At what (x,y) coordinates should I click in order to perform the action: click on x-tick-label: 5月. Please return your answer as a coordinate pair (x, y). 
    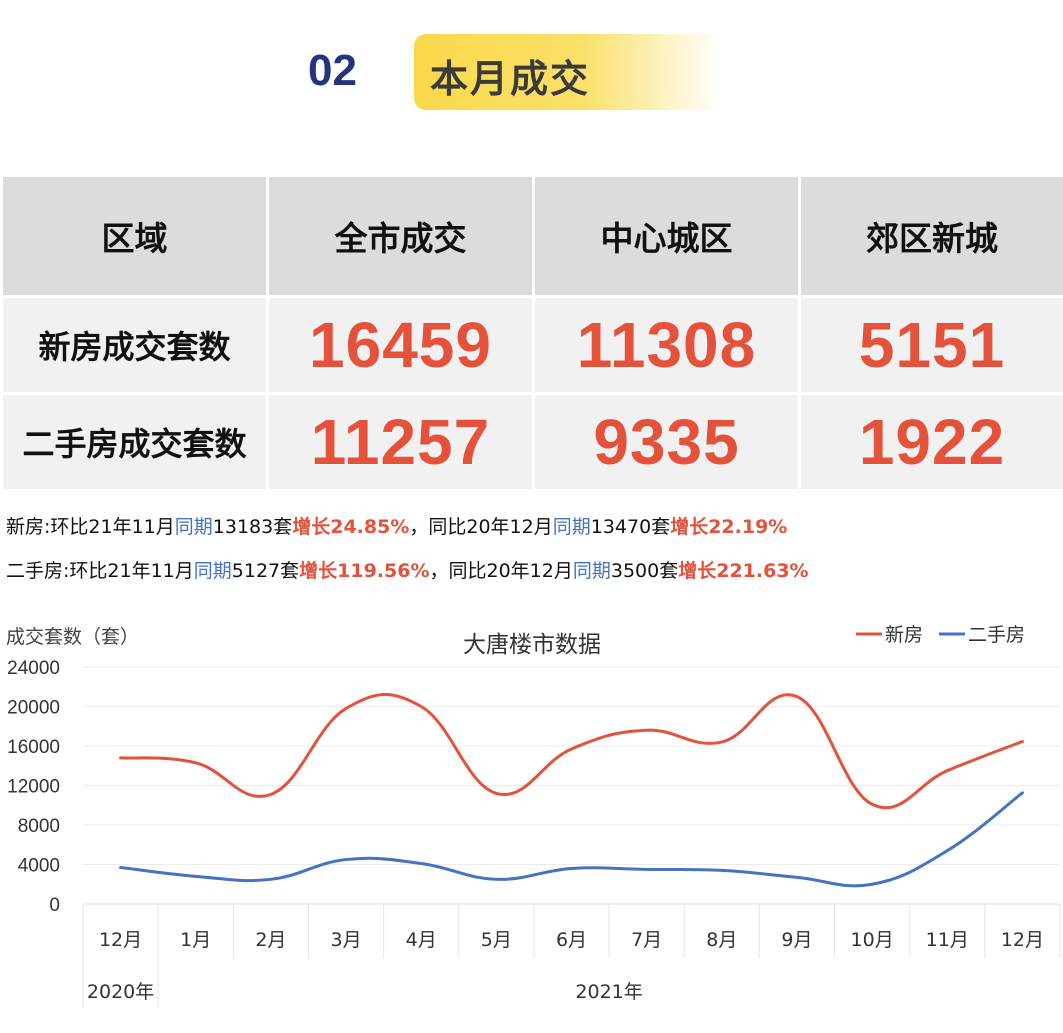
    Looking at the image, I should click on (496, 940).